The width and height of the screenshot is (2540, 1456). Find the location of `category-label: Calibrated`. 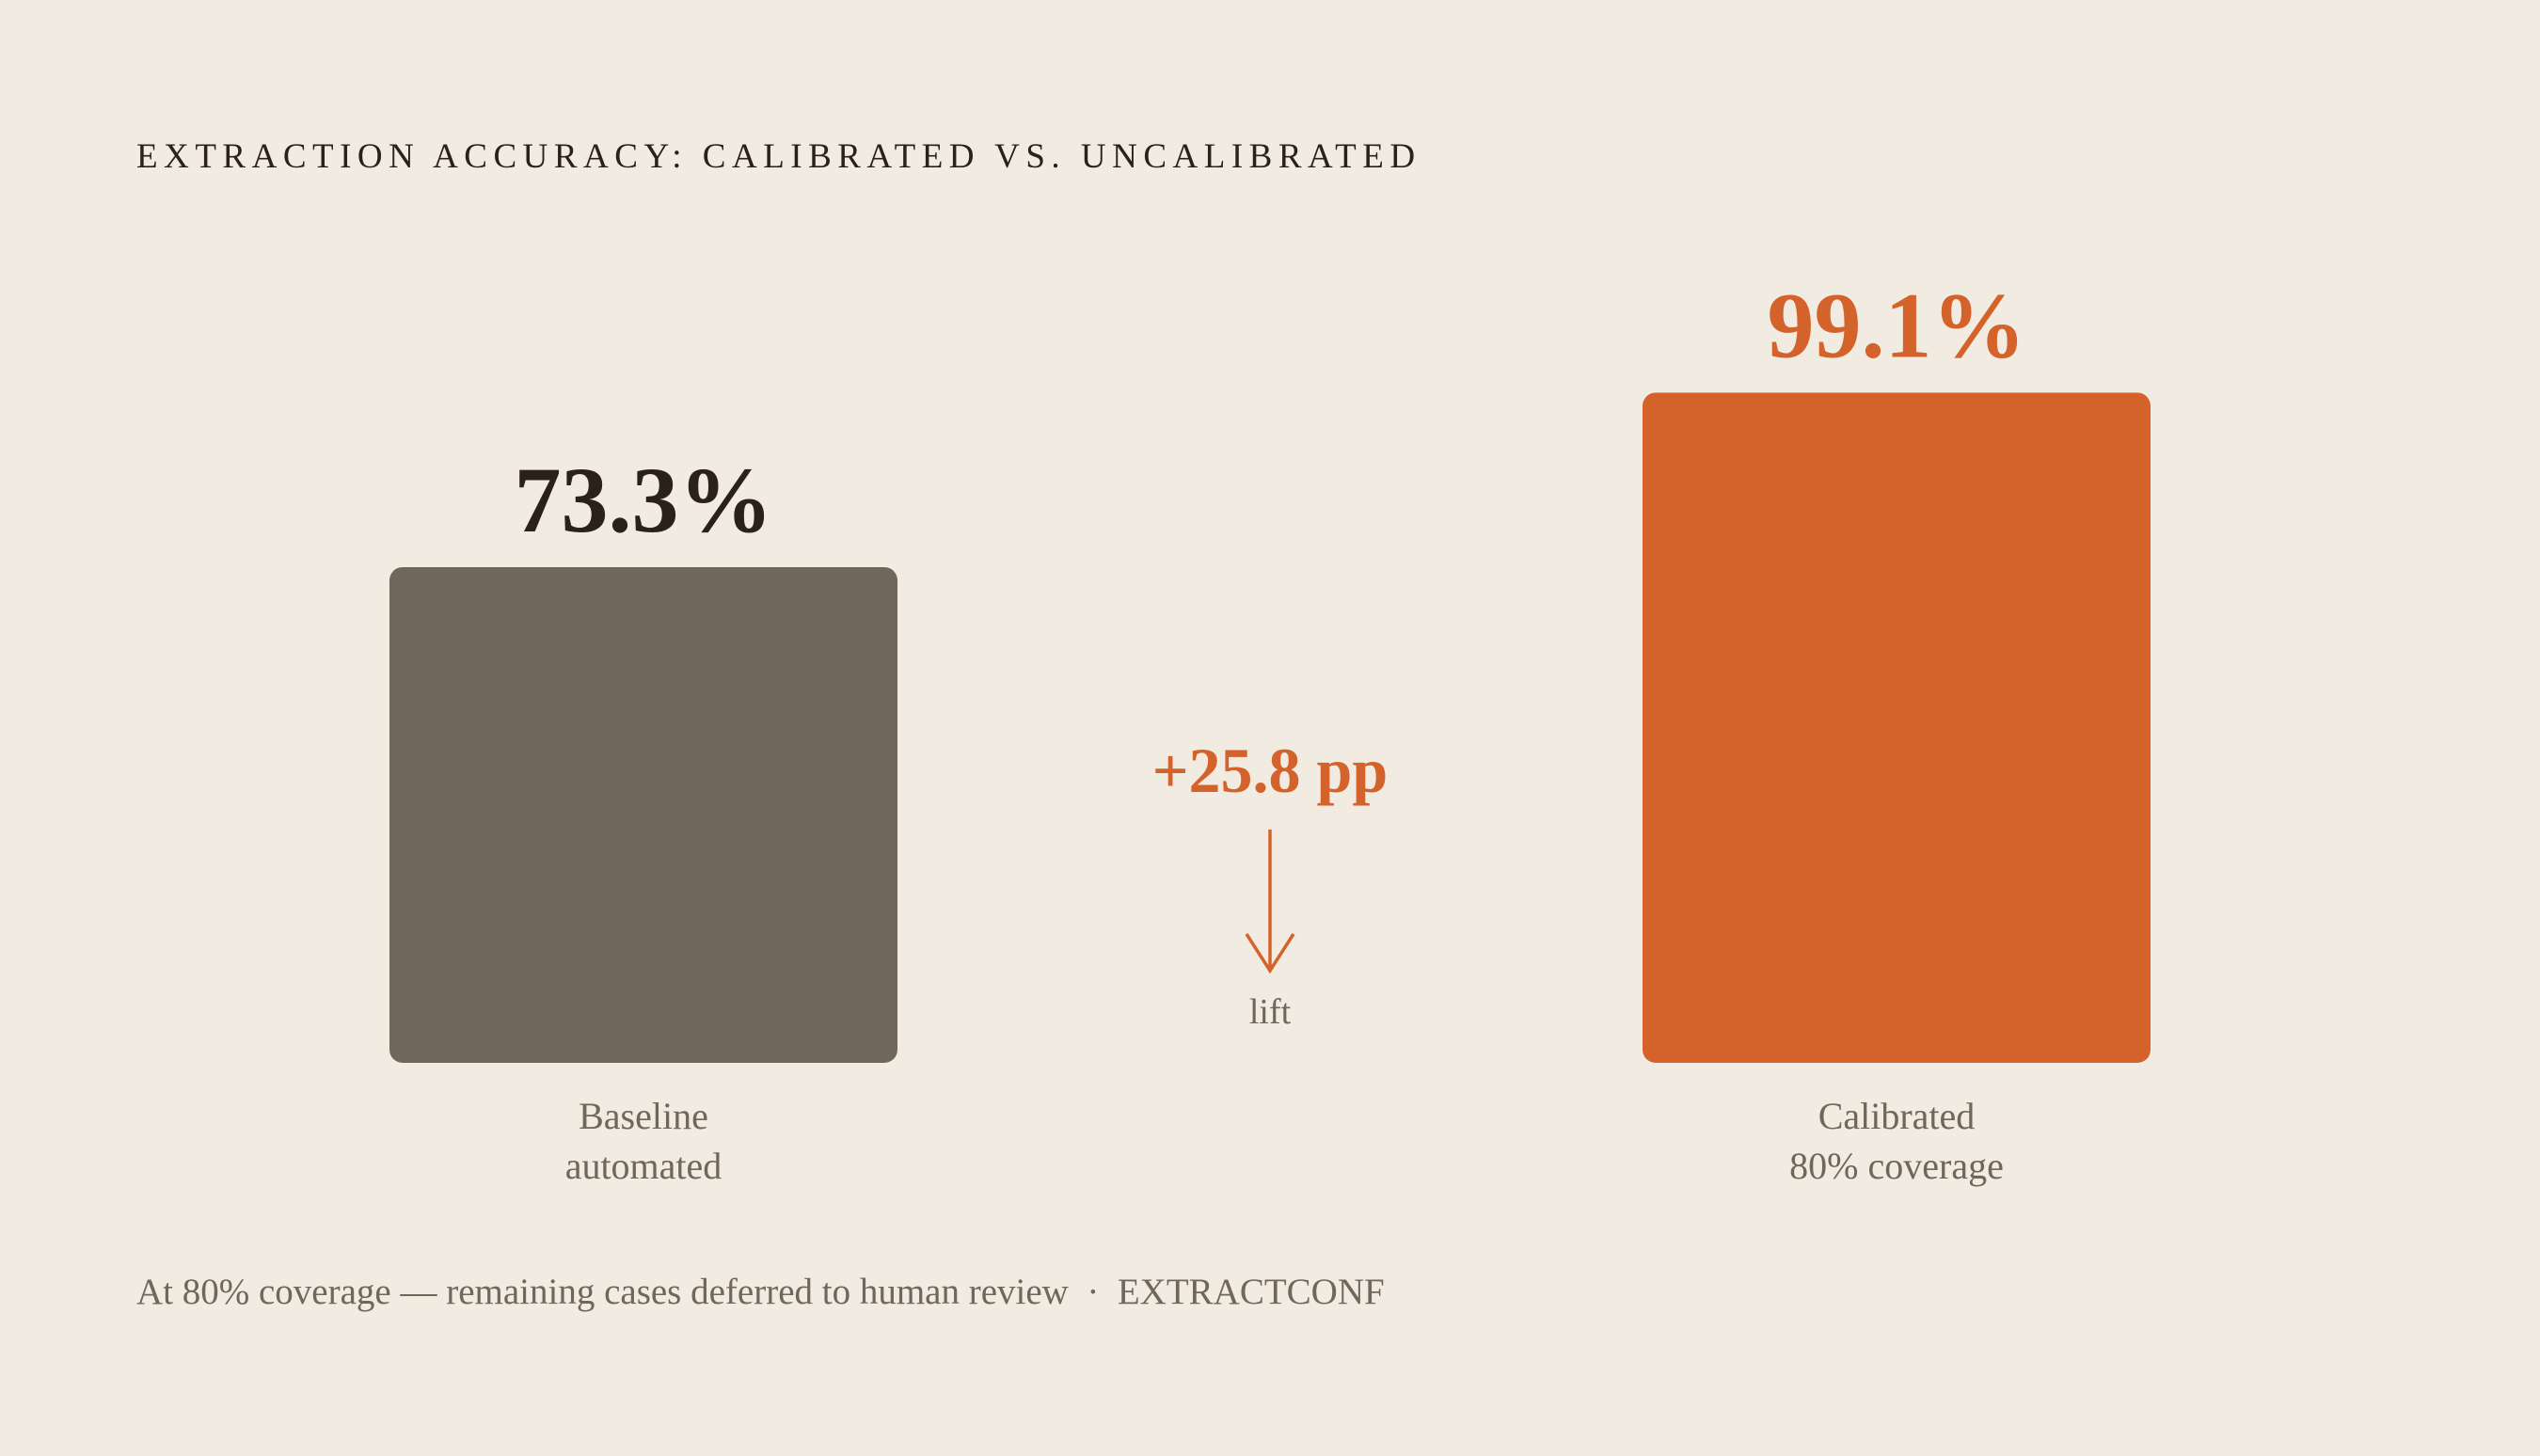

category-label: Calibrated is located at coordinates (1897, 1116).